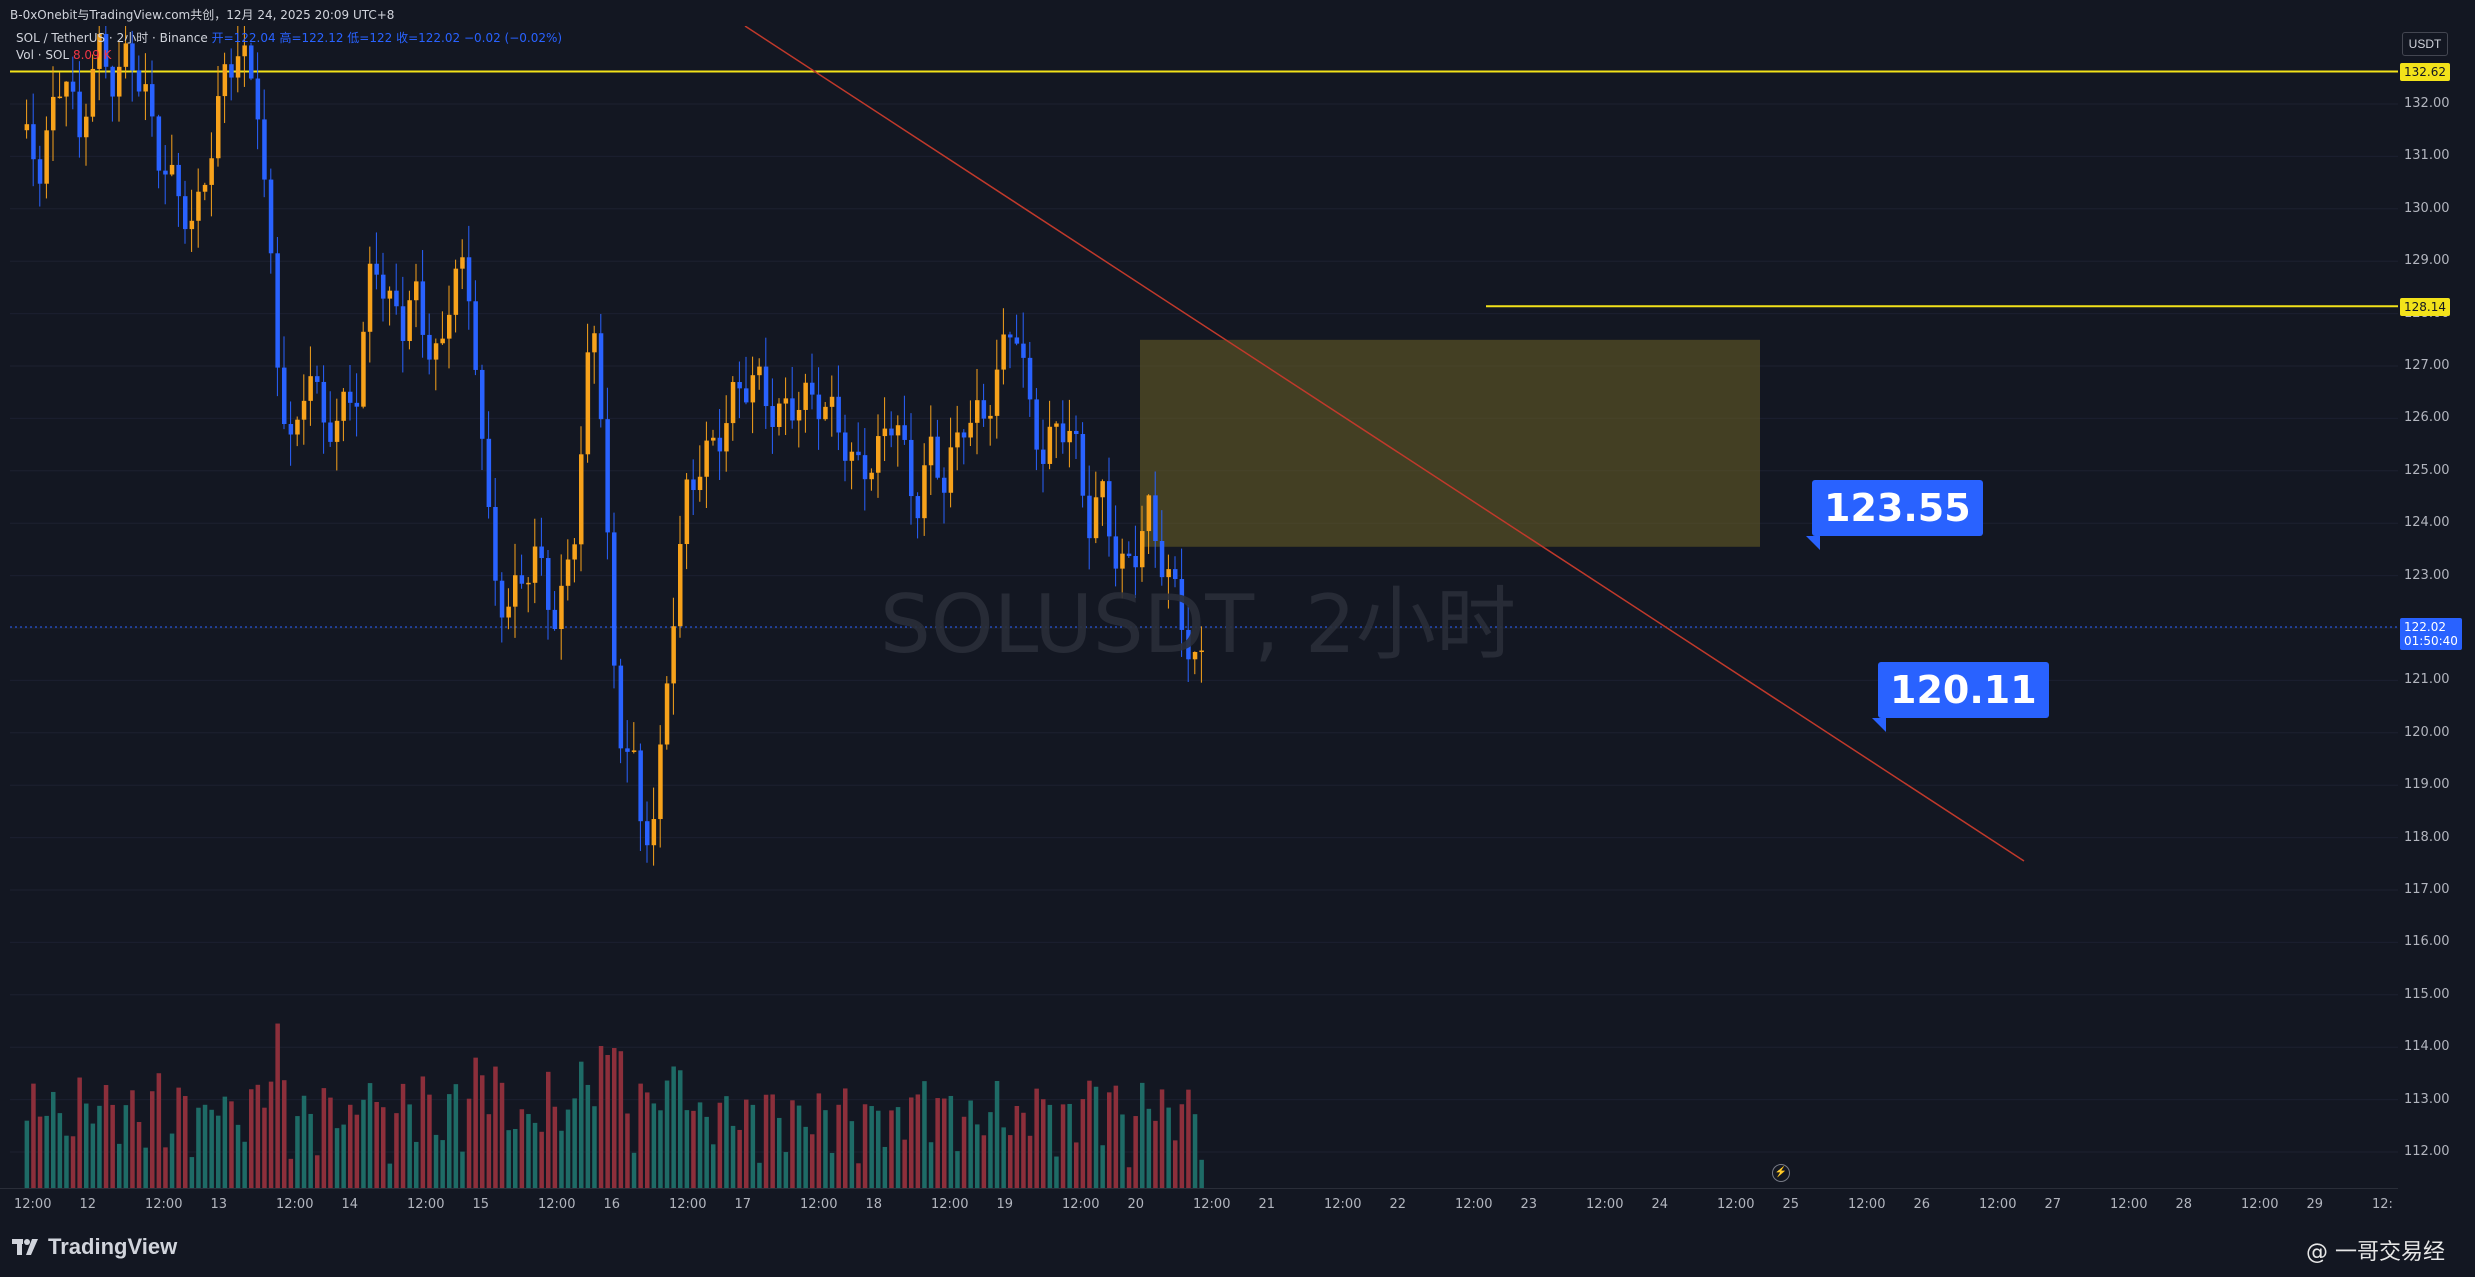 The width and height of the screenshot is (2475, 1277). Describe the element at coordinates (2375, 1252) in the screenshot. I see `author-credit: @ 一哥交易经` at that location.